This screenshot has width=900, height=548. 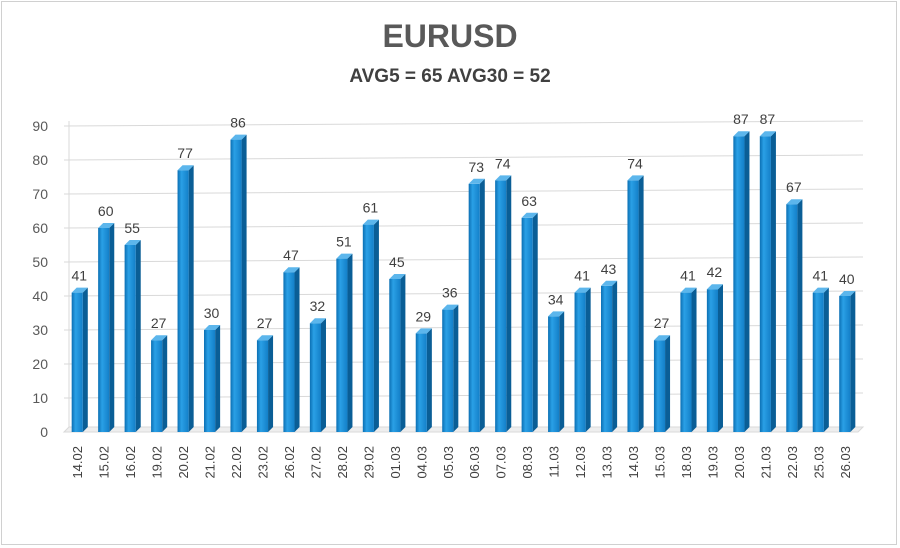 What do you see at coordinates (450, 293) in the screenshot?
I see `data-label: 36` at bounding box center [450, 293].